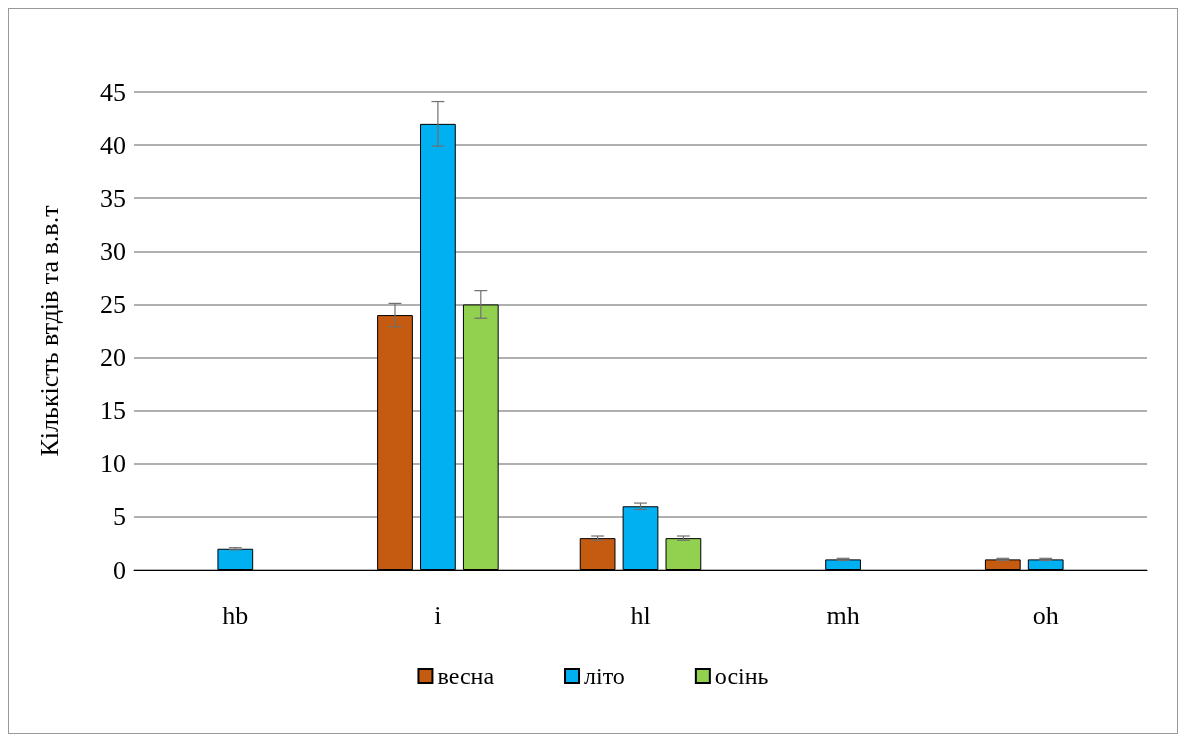  Describe the element at coordinates (113, 92) in the screenshot. I see `y-tick-label: 45` at that location.